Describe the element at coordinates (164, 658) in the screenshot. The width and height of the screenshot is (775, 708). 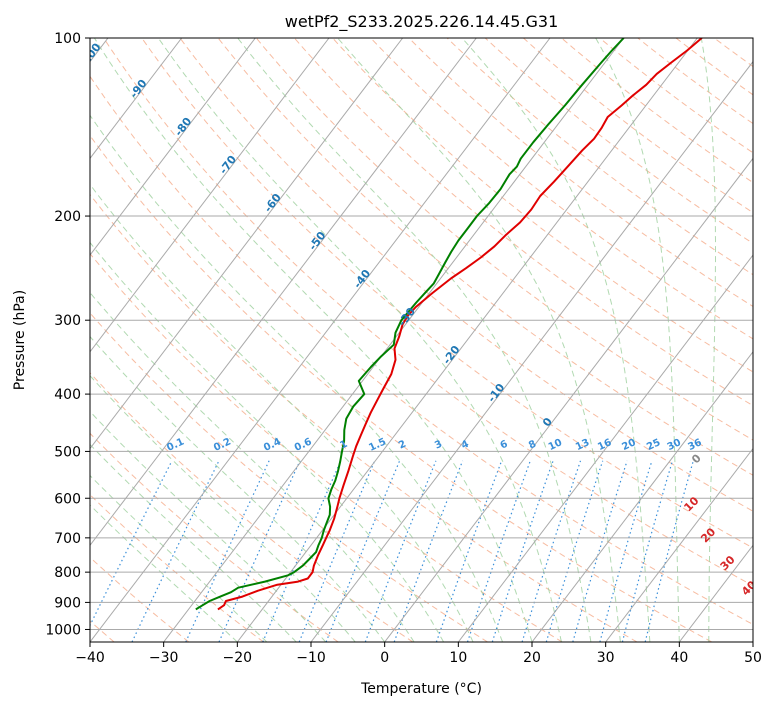
I see `x-tick-label: −30` at that location.